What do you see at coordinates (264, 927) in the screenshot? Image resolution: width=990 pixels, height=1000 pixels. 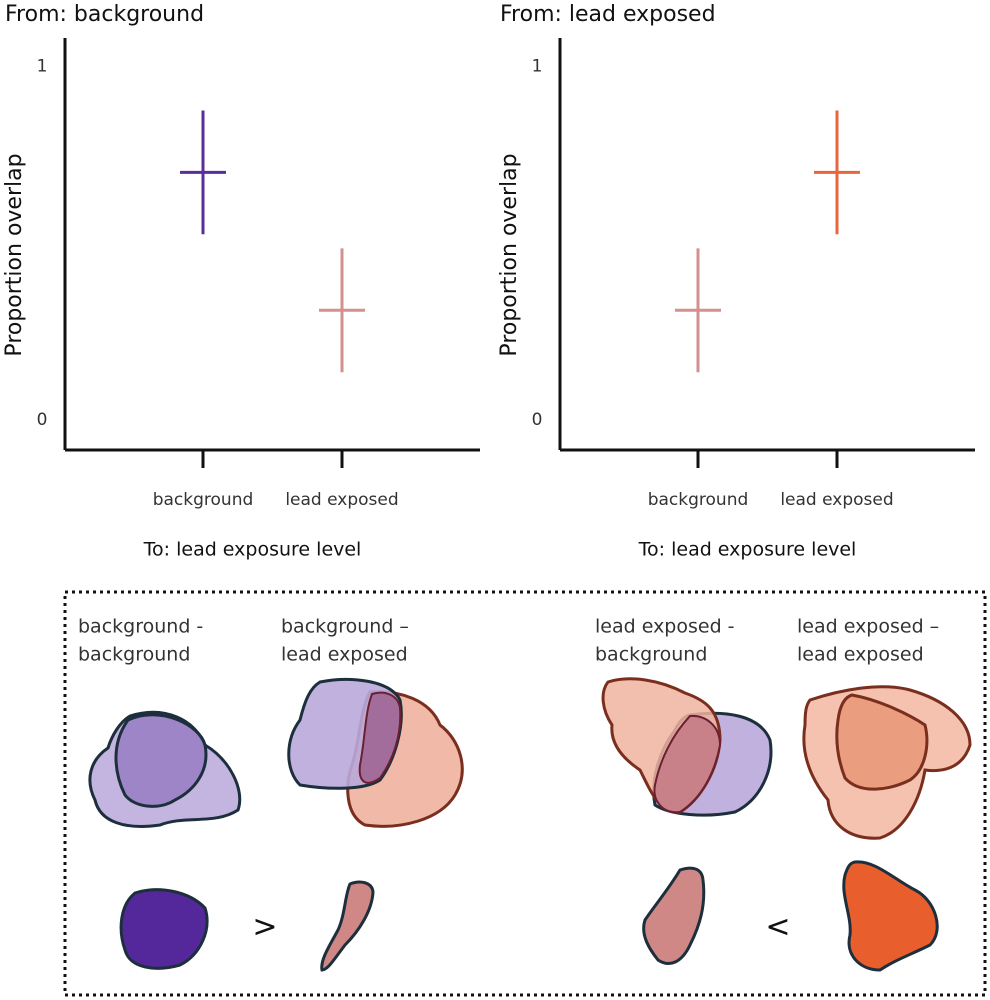 I see `comparison-sign: >` at bounding box center [264, 927].